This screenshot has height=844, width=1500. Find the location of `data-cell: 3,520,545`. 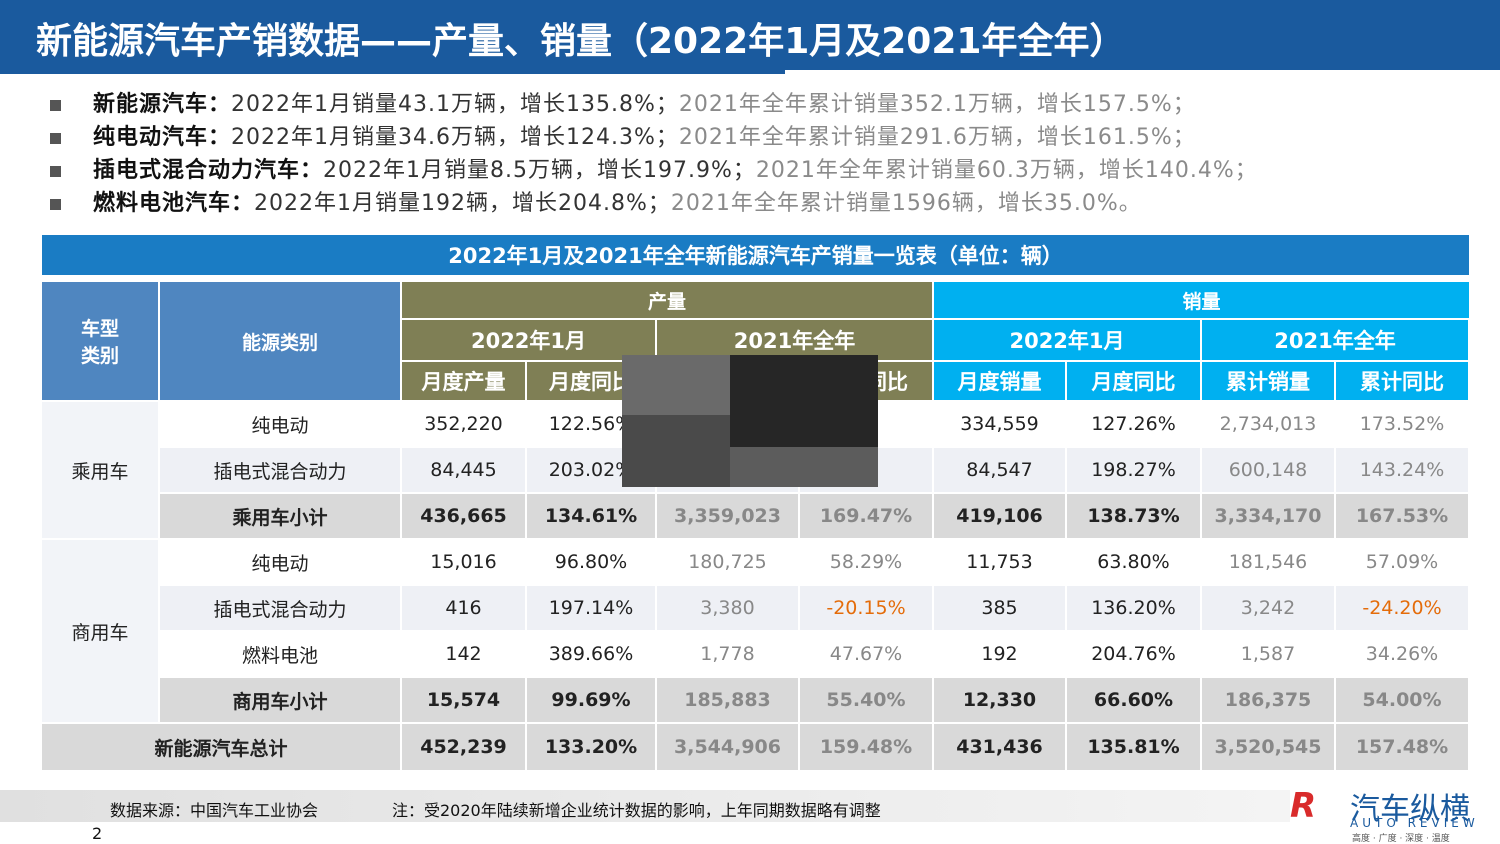

data-cell: 3,520,545 is located at coordinates (1268, 747).